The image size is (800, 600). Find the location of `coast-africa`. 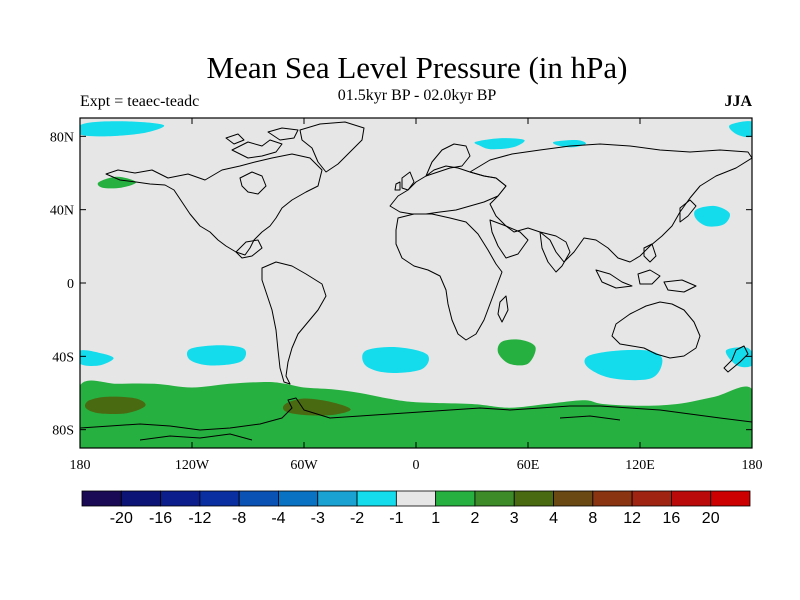

coast-africa is located at coordinates (449, 277).